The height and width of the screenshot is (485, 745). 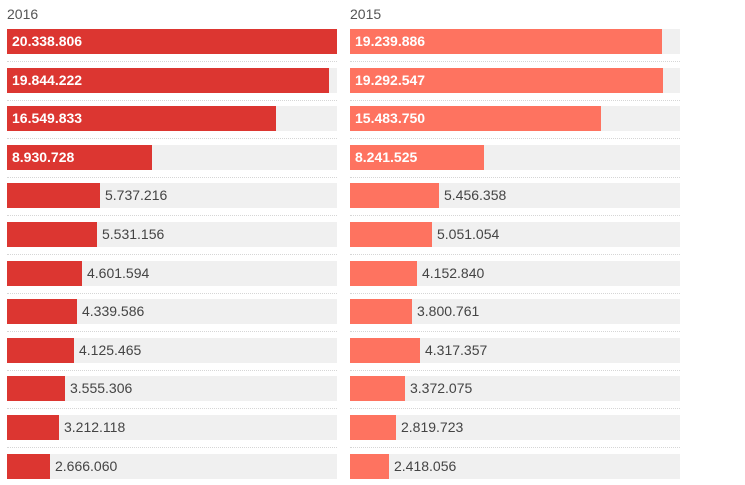 What do you see at coordinates (113, 311) in the screenshot?
I see `bar-value-label: 4.339.586` at bounding box center [113, 311].